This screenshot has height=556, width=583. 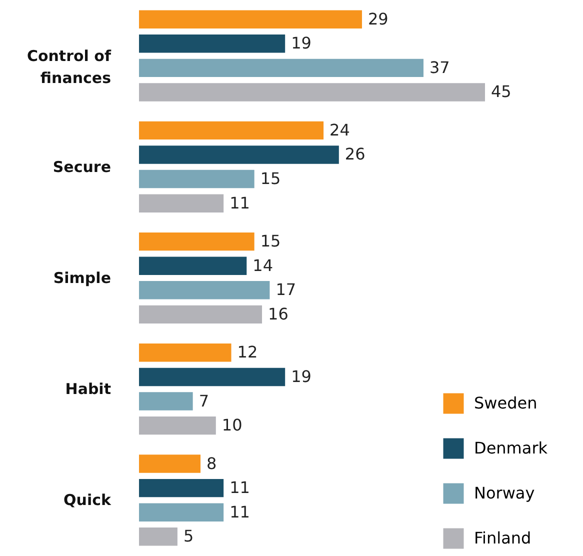 I want to click on data-label: 26, so click(x=355, y=154).